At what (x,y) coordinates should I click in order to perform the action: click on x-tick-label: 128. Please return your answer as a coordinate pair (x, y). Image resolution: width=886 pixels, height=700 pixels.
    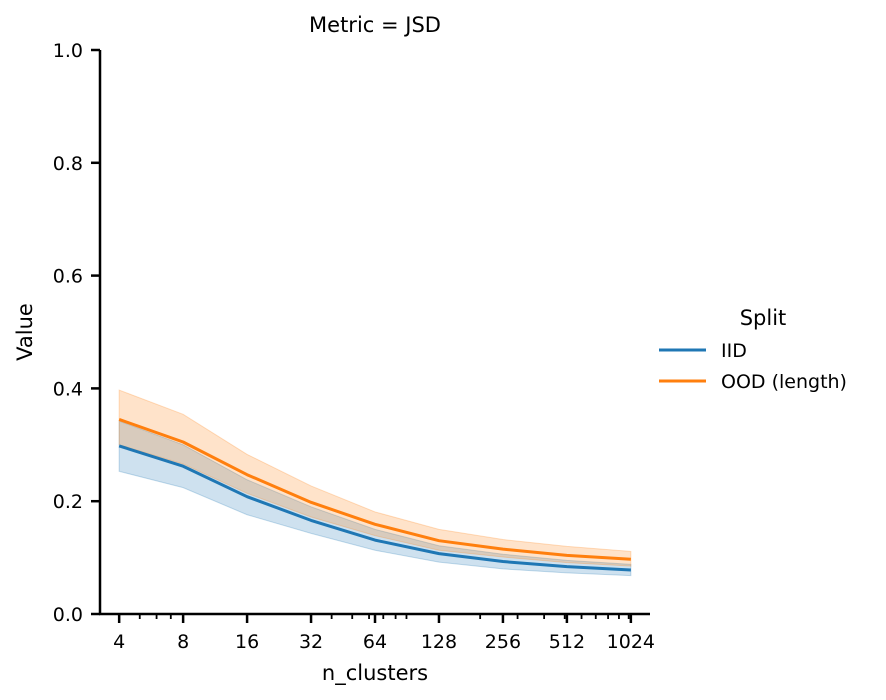
    Looking at the image, I should click on (439, 642).